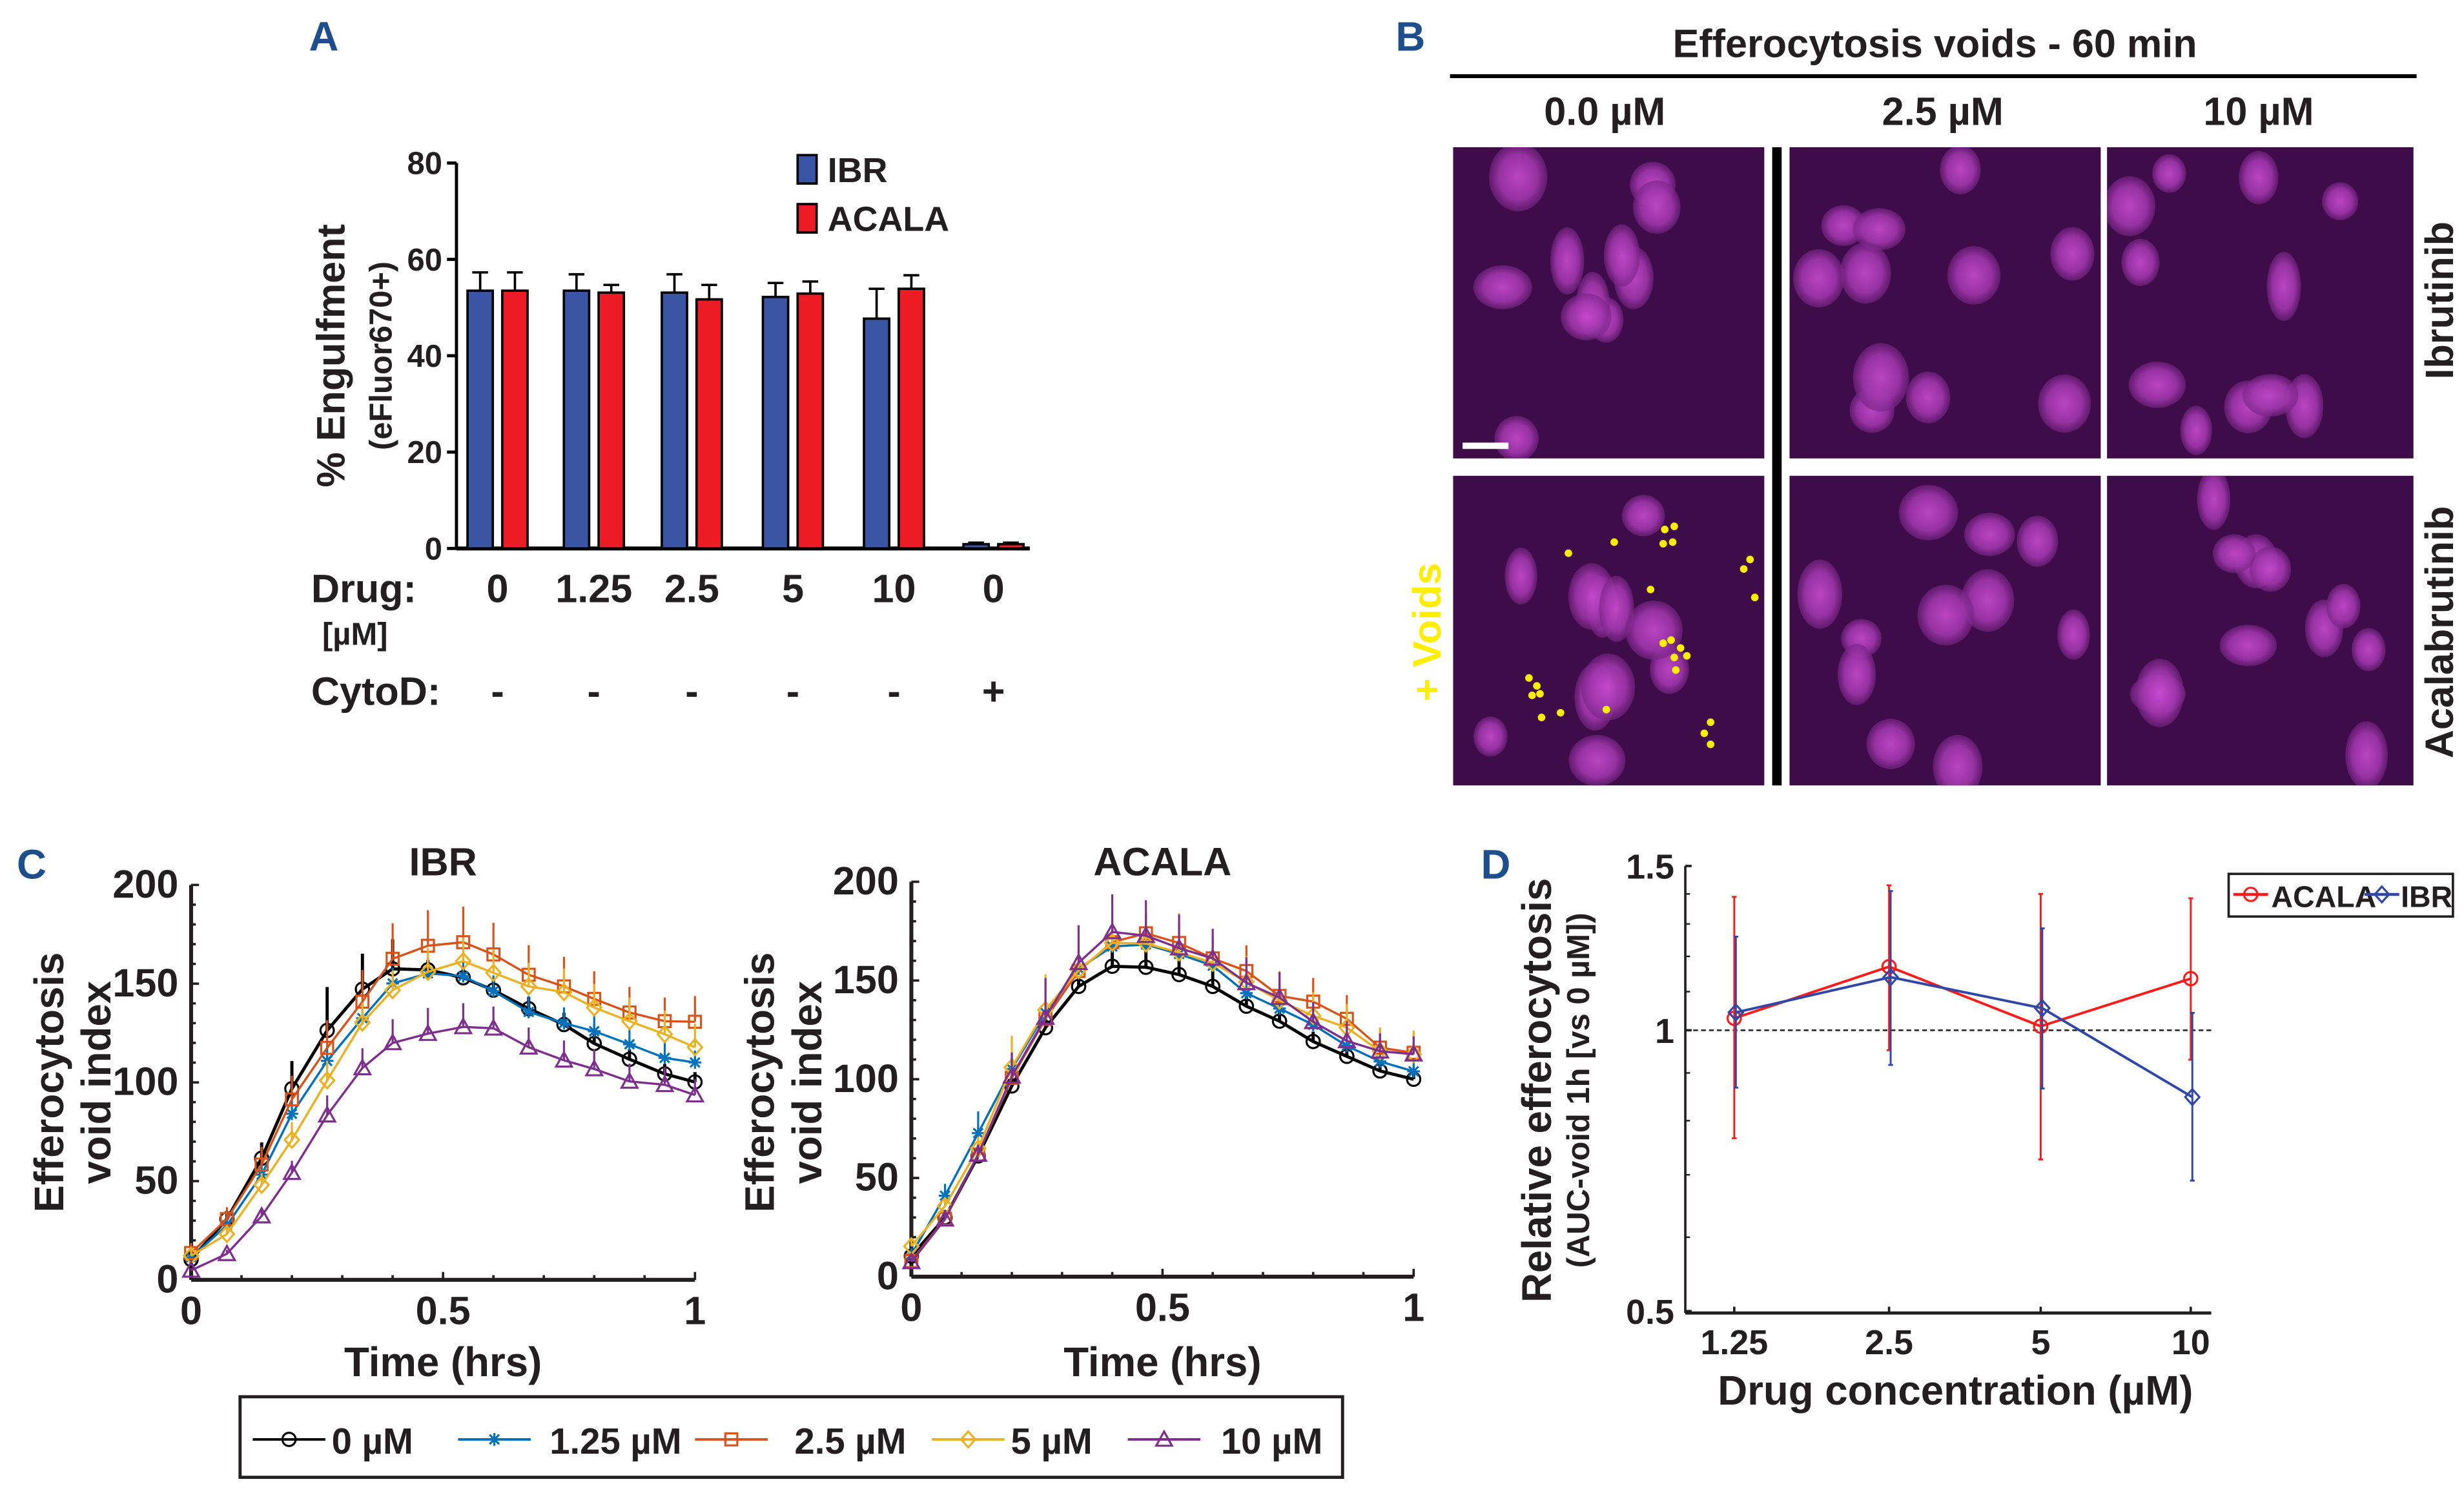 This screenshot has height=1495, width=2464. Describe the element at coordinates (807, 1083) in the screenshot. I see `y-axis-label-sub: void index` at that location.